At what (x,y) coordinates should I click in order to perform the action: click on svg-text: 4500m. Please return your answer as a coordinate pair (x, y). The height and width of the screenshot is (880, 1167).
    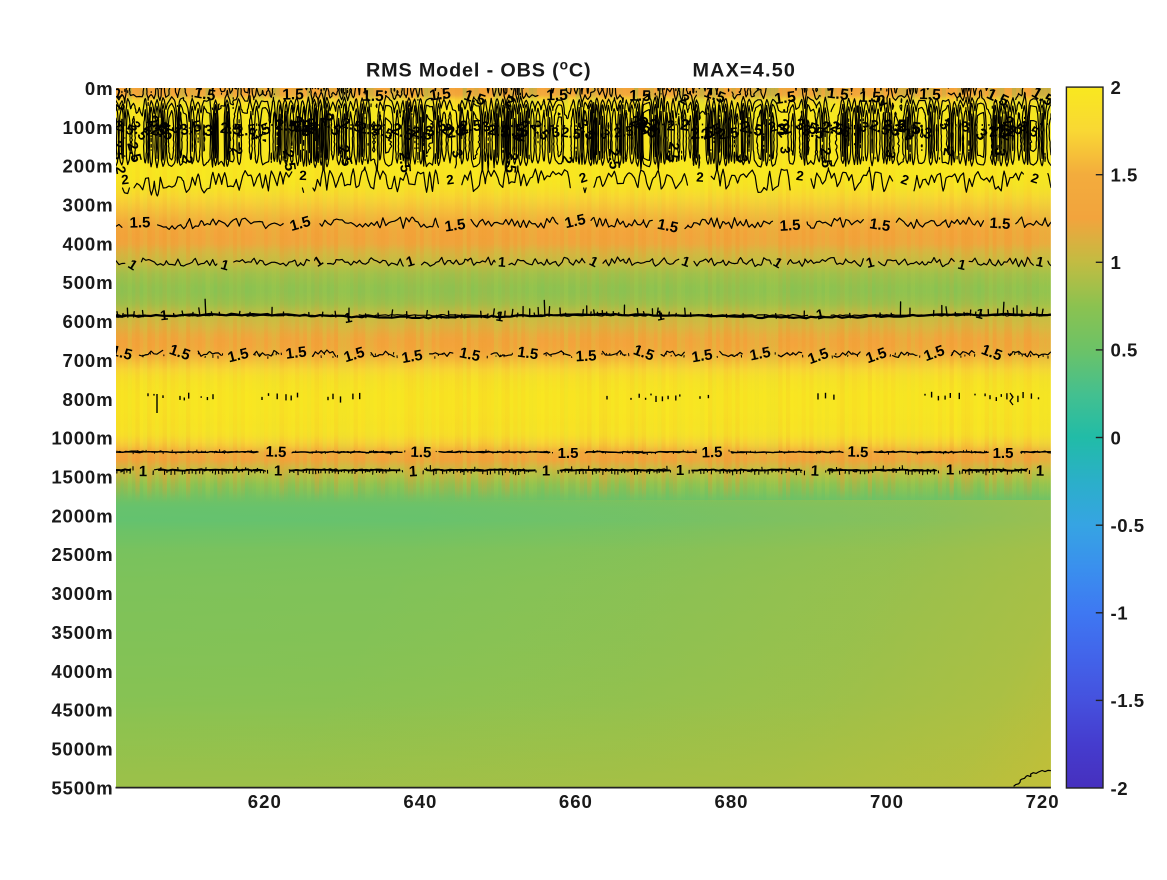
    Looking at the image, I should click on (82, 710).